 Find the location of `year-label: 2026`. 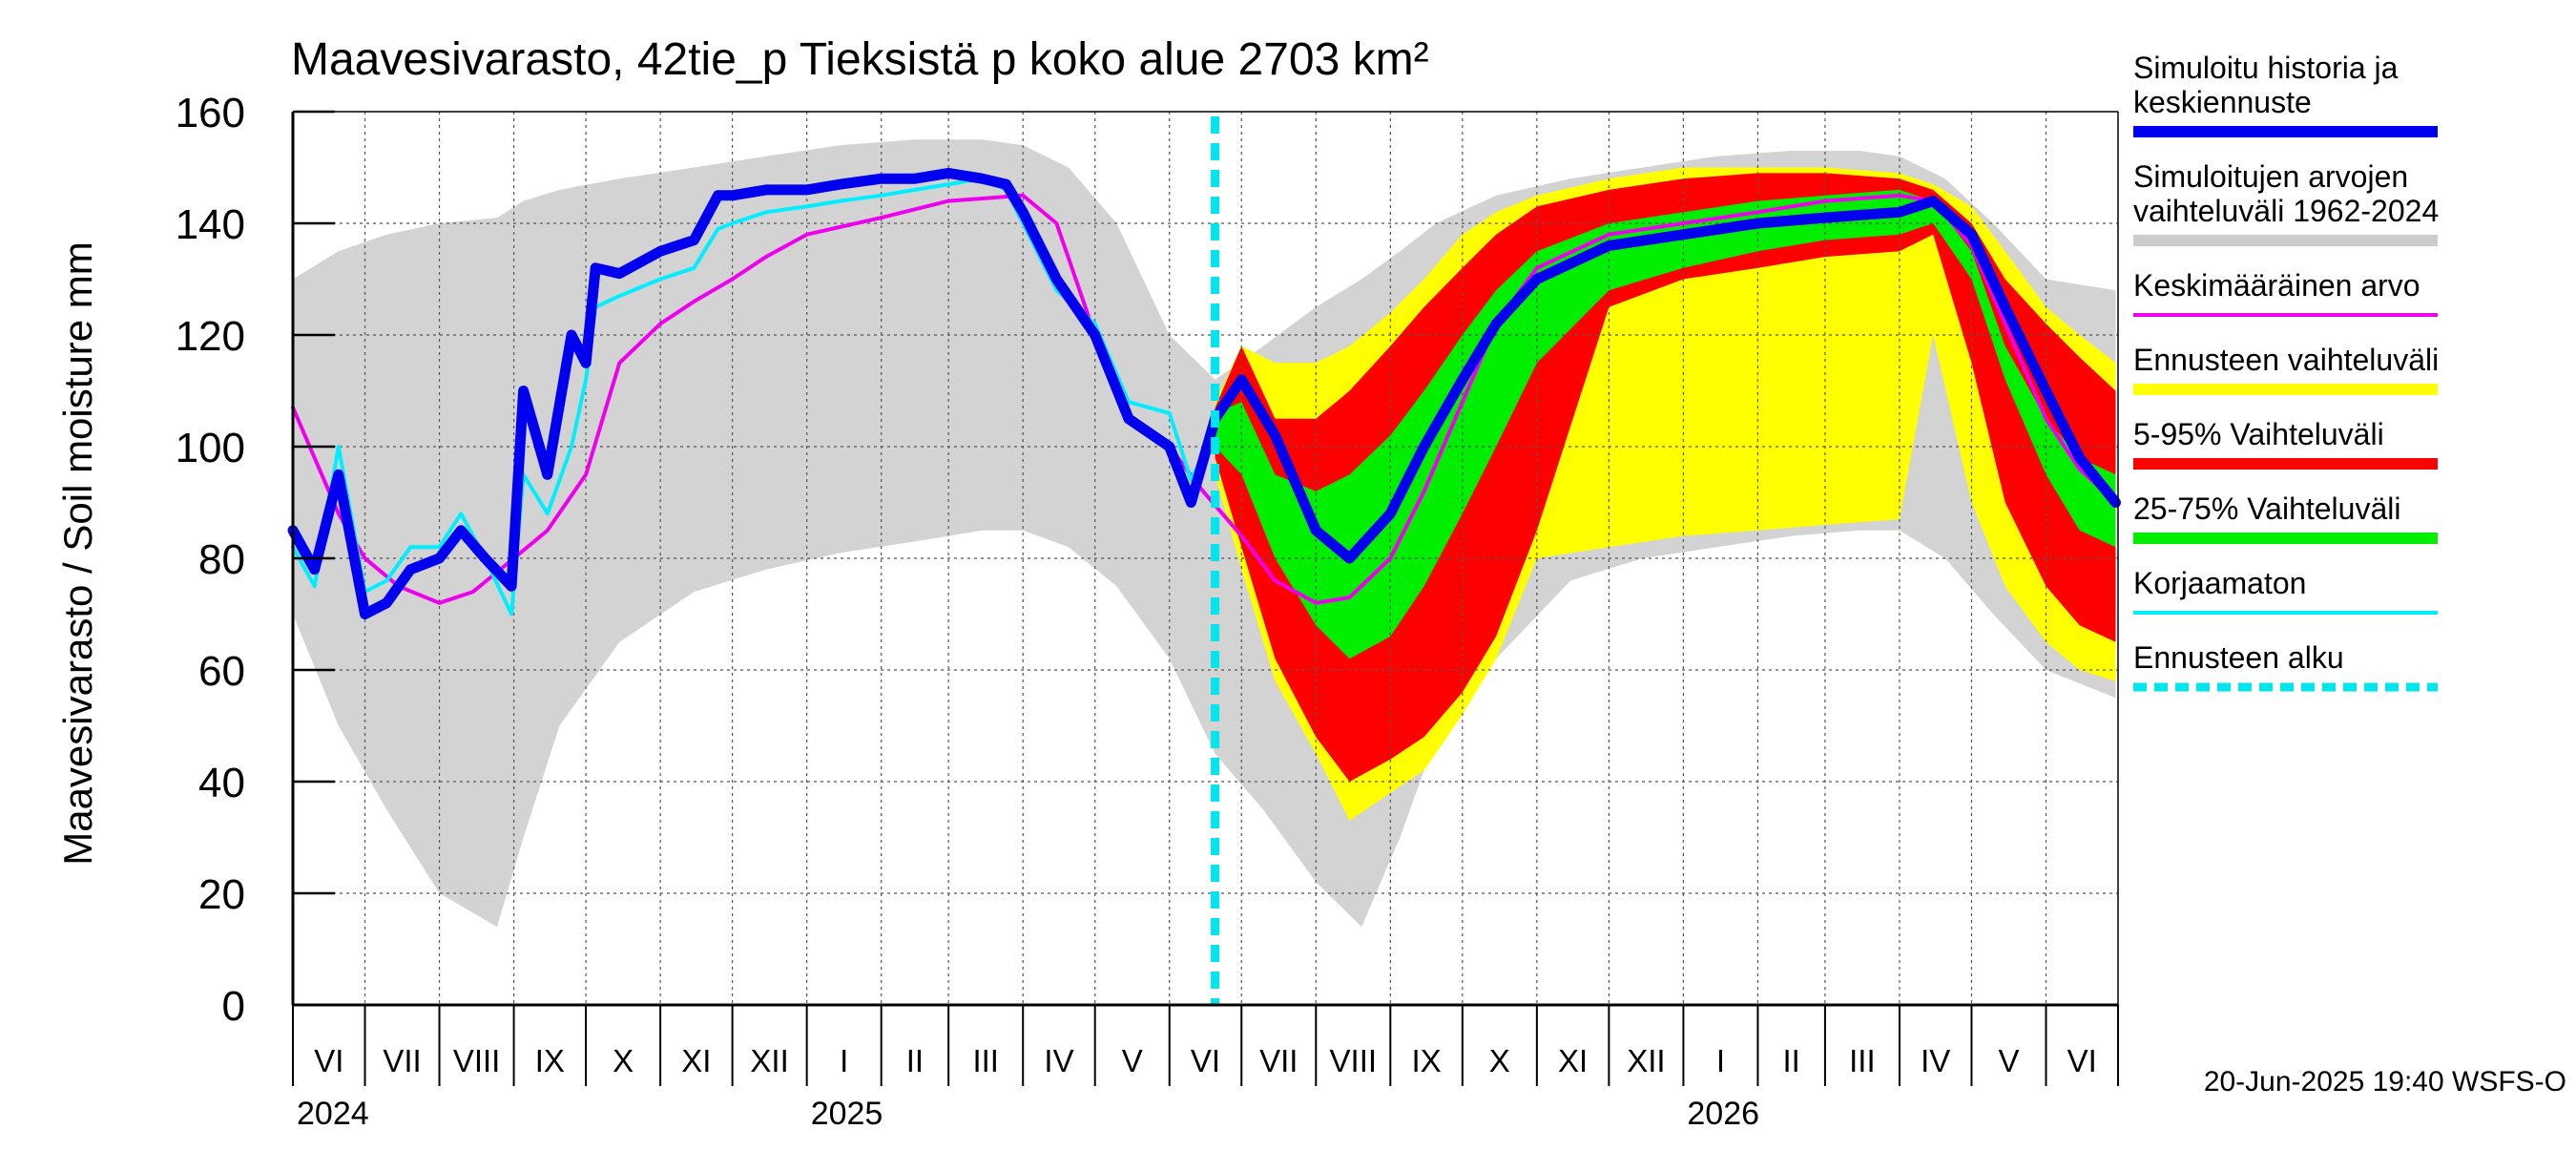

year-label: 2026 is located at coordinates (1723, 1114).